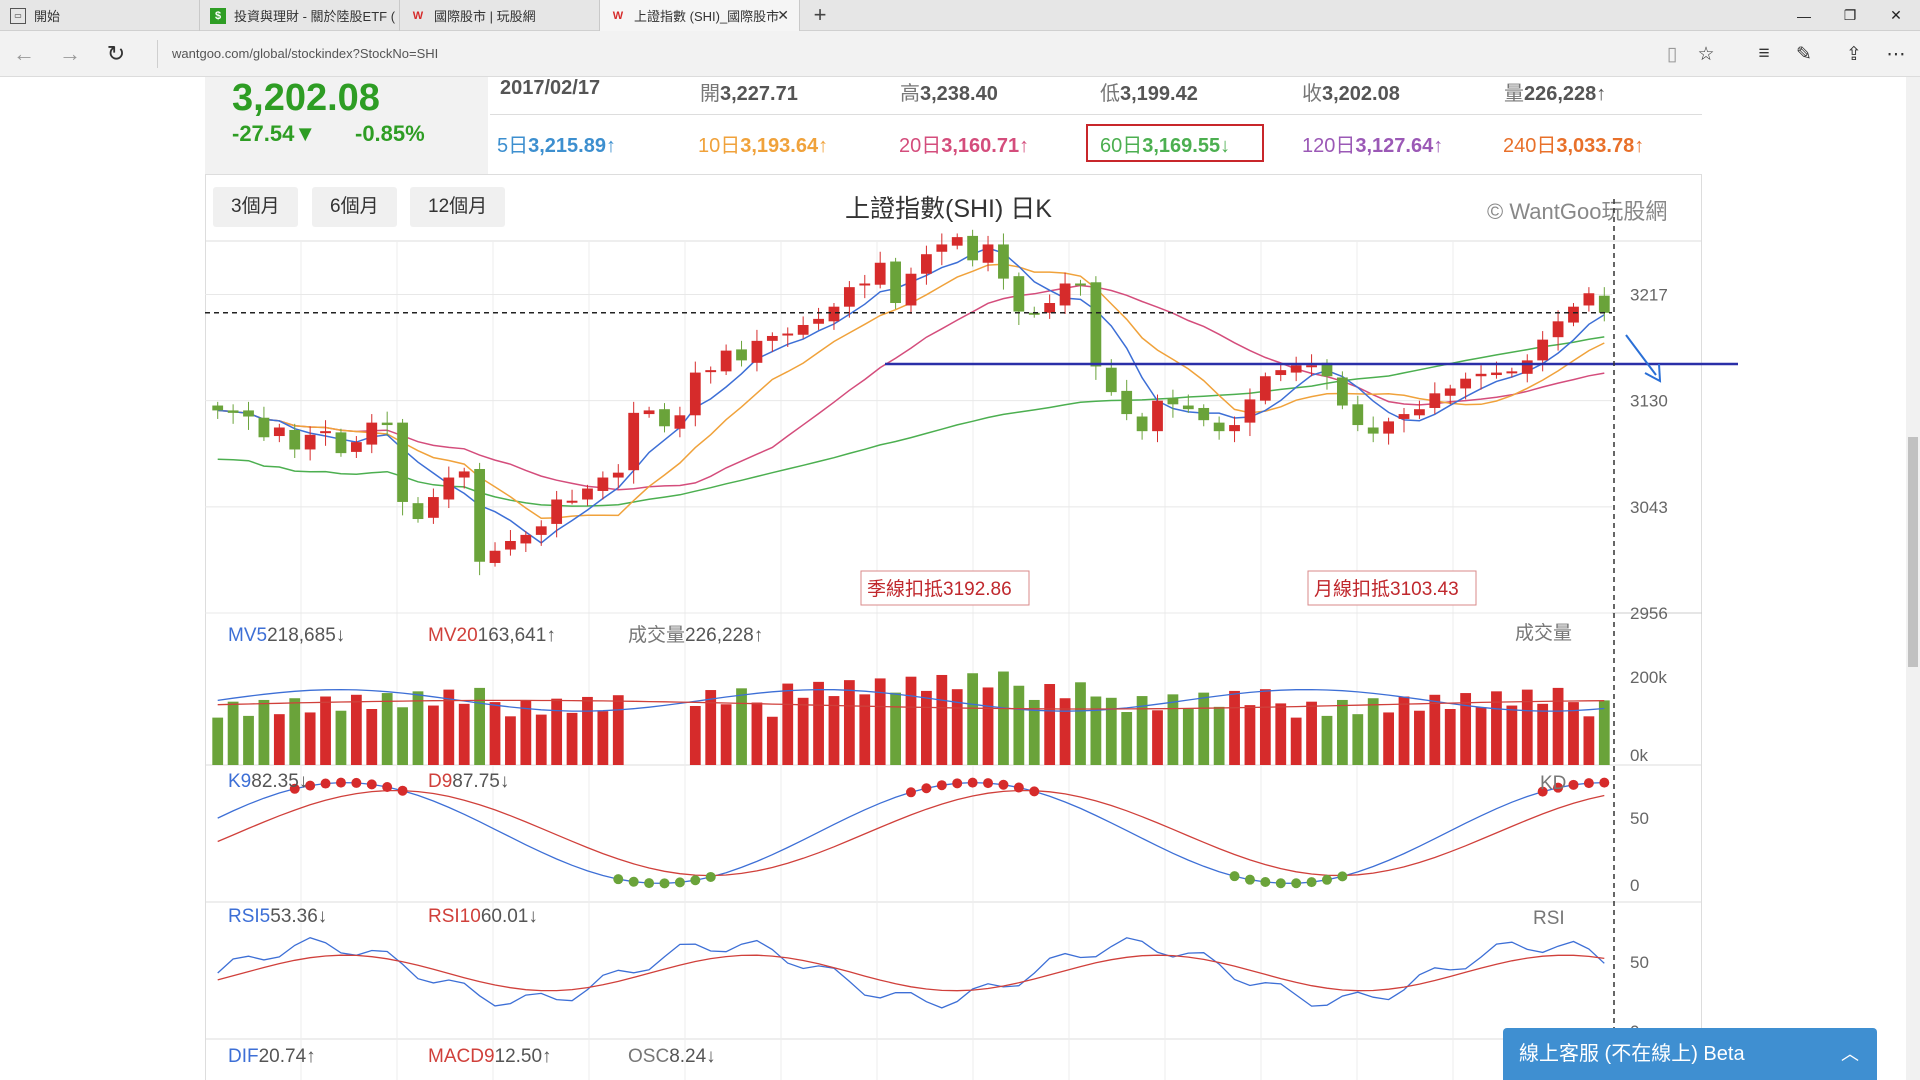 Image resolution: width=1920 pixels, height=1080 pixels. What do you see at coordinates (783, 15) in the screenshot?
I see `close-tab-icon: ✕` at bounding box center [783, 15].